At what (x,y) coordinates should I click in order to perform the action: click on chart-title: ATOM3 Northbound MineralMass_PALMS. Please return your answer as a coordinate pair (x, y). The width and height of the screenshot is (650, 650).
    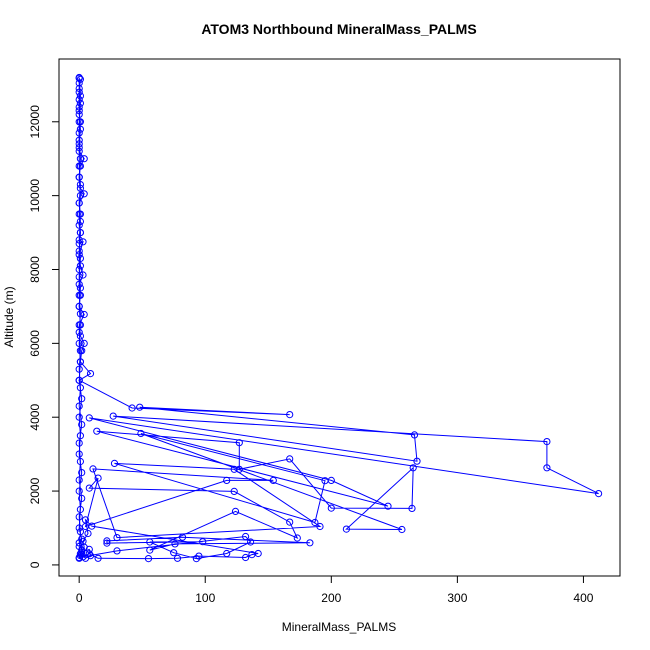
    Looking at the image, I should click on (338, 29).